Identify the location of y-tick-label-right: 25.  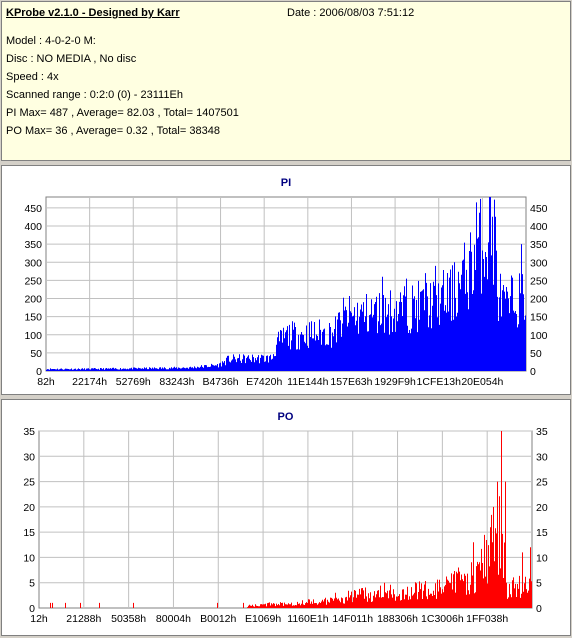
(542, 483).